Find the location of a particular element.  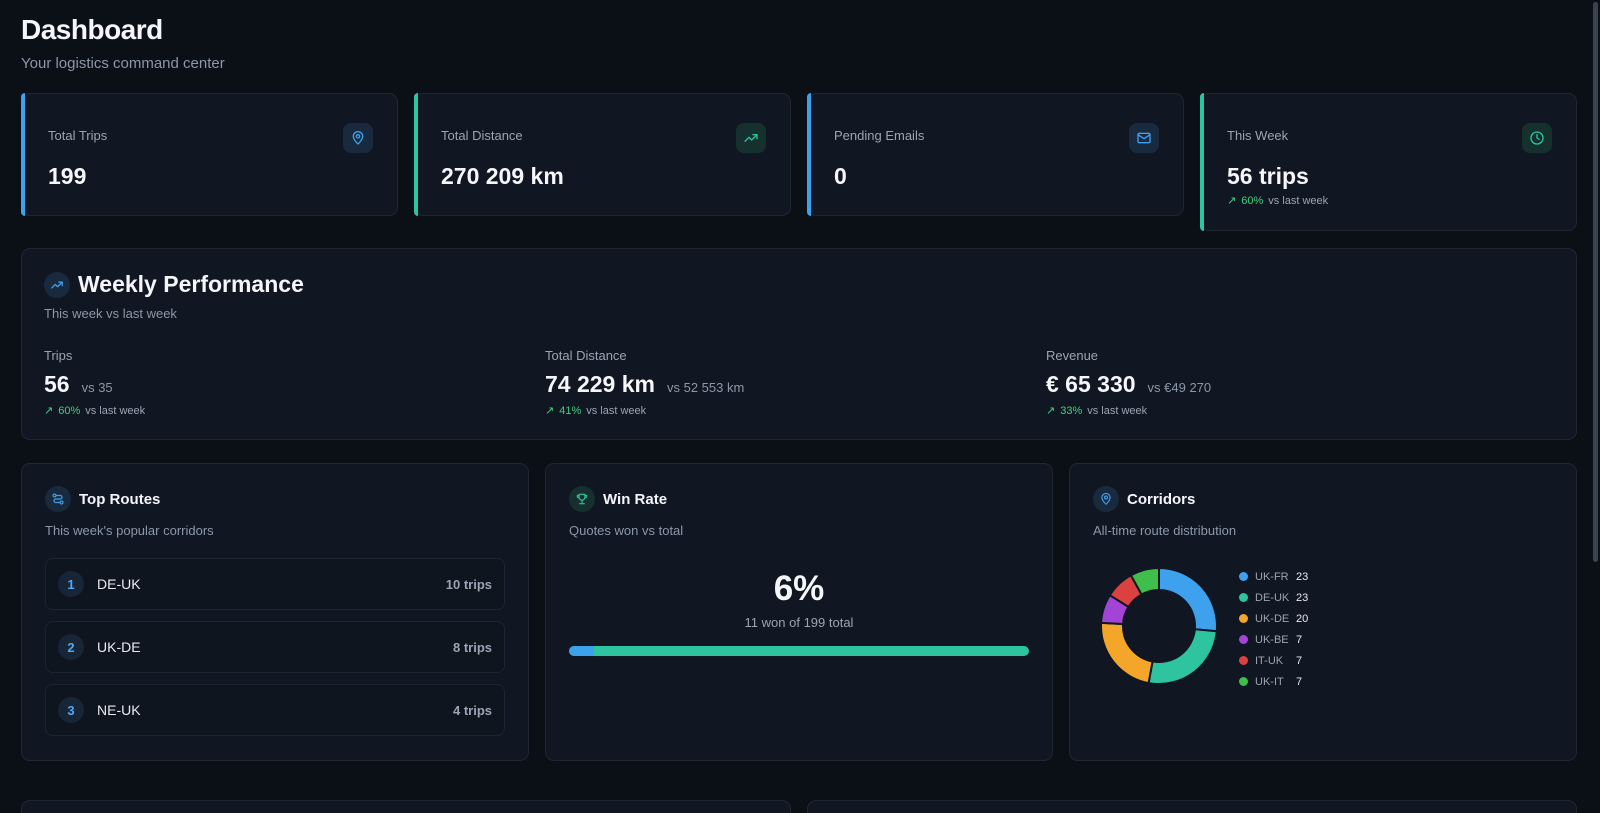

metric-value: 74 229 km is located at coordinates (600, 384).